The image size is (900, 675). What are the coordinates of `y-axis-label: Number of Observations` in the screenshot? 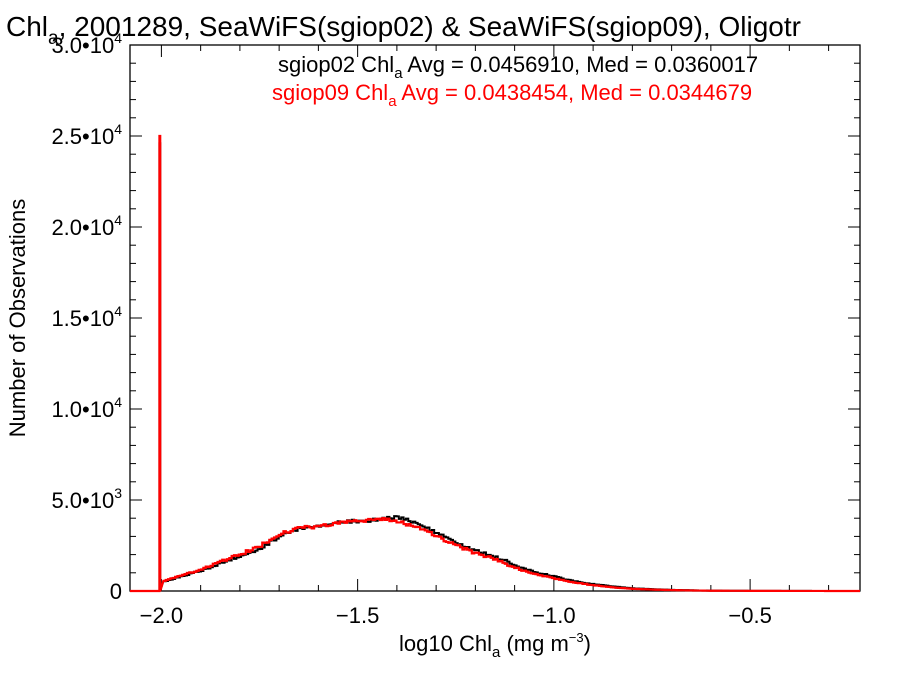 It's located at (17, 318).